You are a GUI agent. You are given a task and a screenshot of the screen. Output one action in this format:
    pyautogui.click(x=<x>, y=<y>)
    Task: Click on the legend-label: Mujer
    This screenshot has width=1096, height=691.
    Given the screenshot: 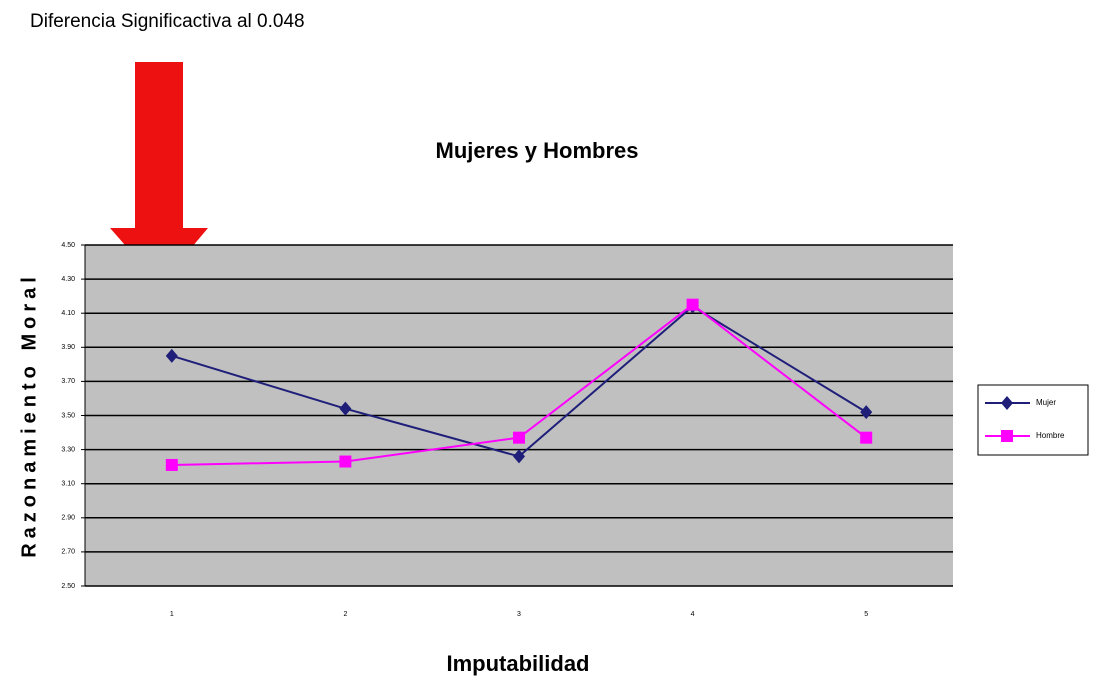 What is the action you would take?
    pyautogui.click(x=1046, y=402)
    